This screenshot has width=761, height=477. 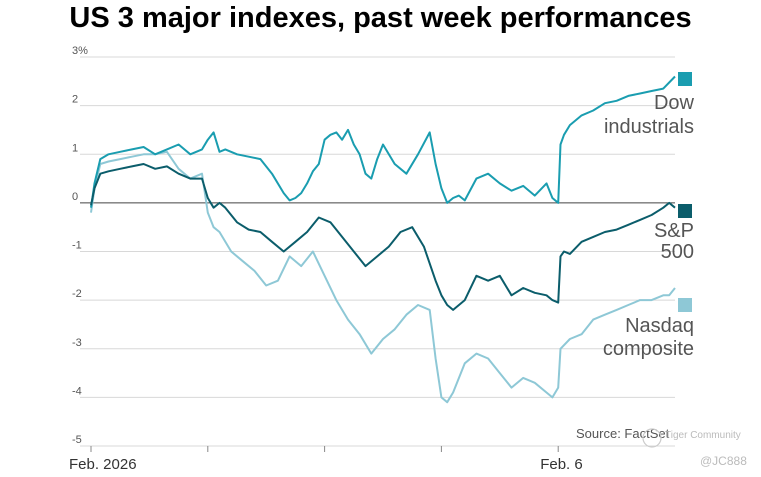 What do you see at coordinates (561, 464) in the screenshot?
I see `x-tick-label: Feb. 6` at bounding box center [561, 464].